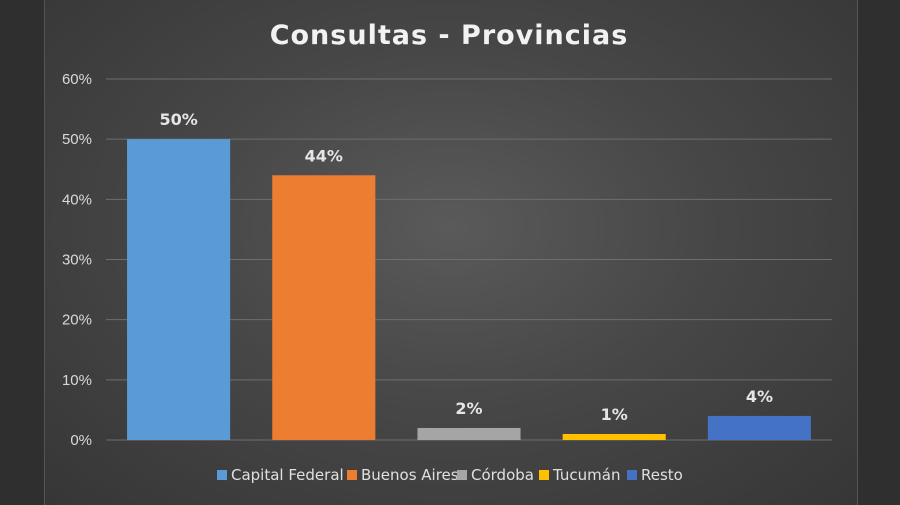 This screenshot has height=505, width=900. I want to click on y-tick-label: 40%, so click(77, 199).